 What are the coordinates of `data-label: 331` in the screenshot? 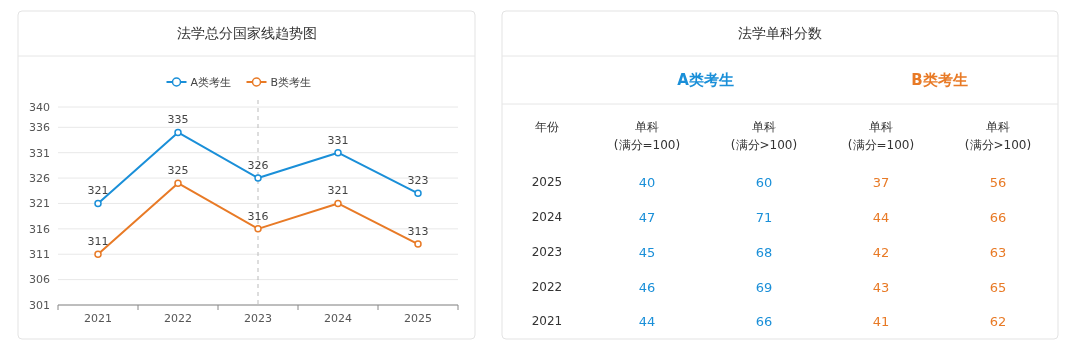 It's located at (338, 140).